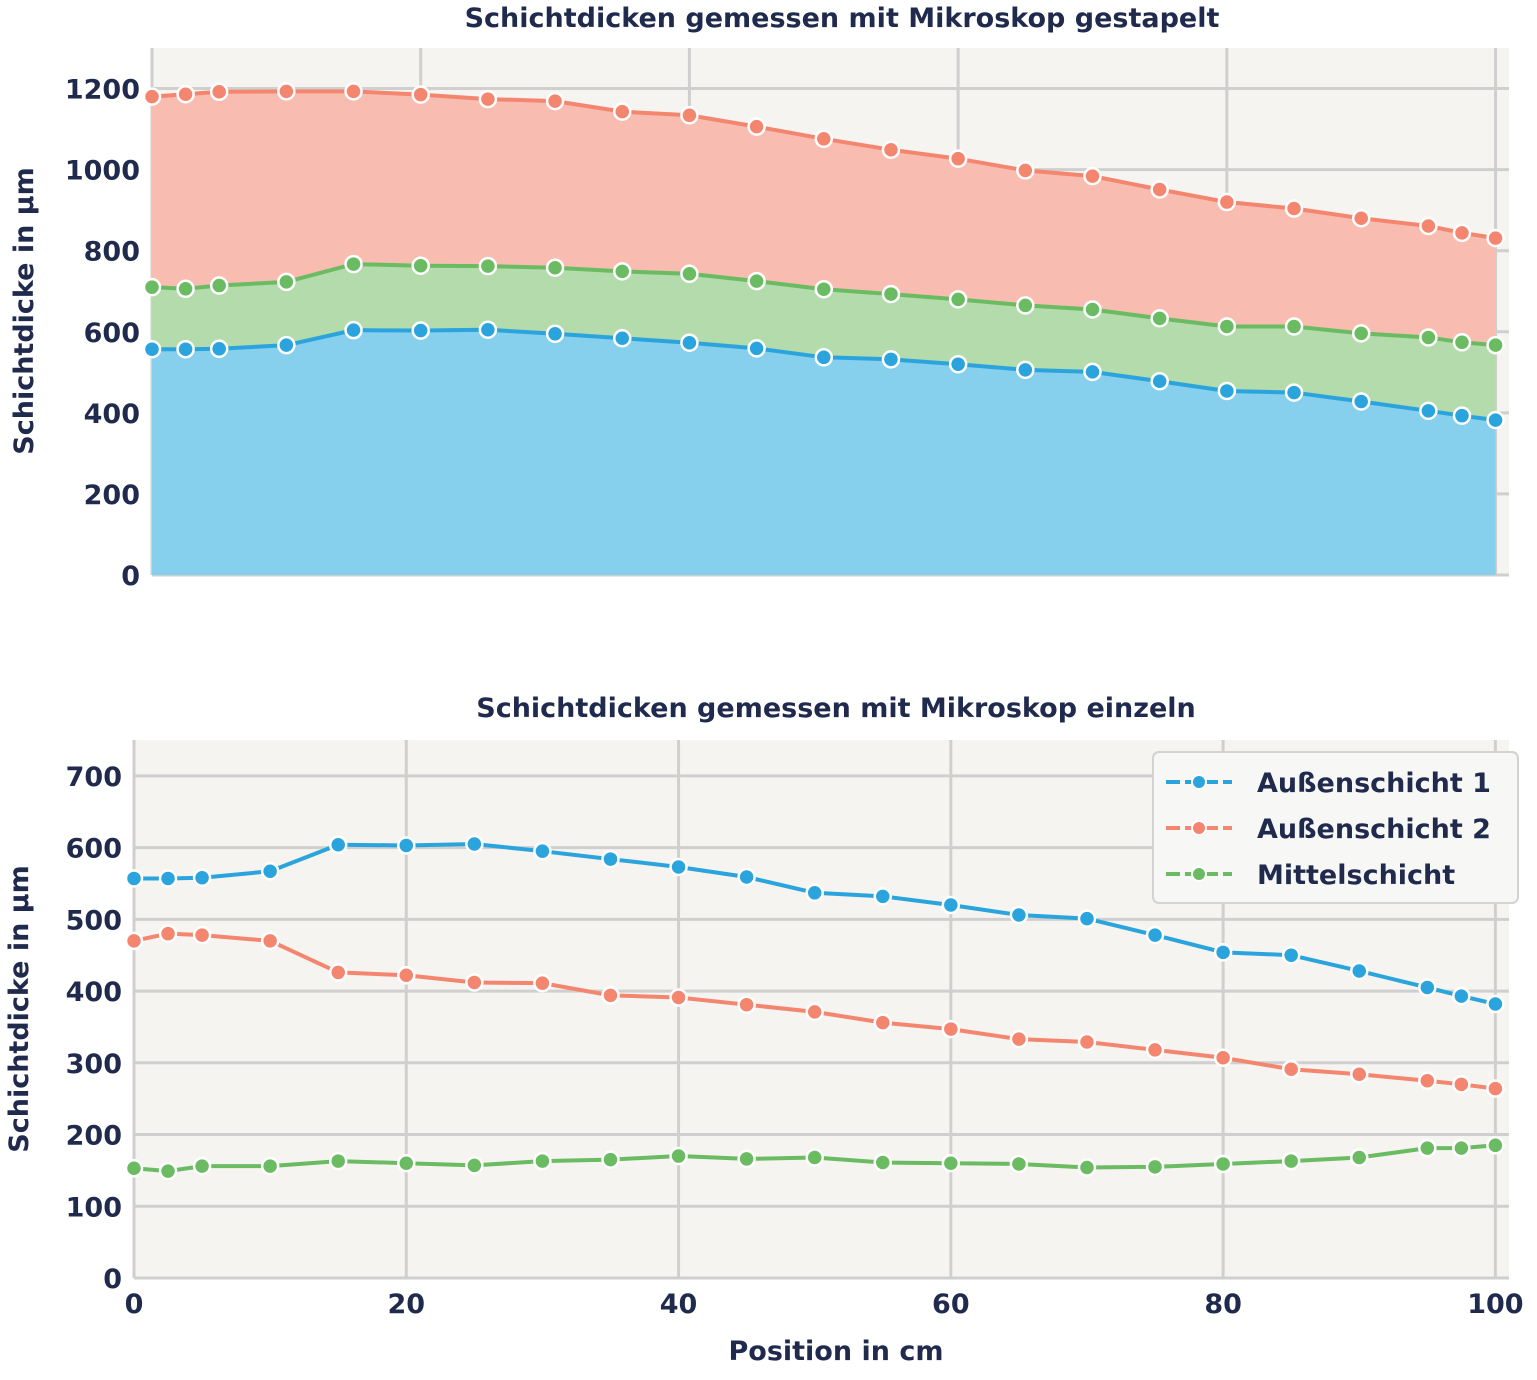  Describe the element at coordinates (1495, 1304) in the screenshot. I see `x-tick-label: 100` at that location.